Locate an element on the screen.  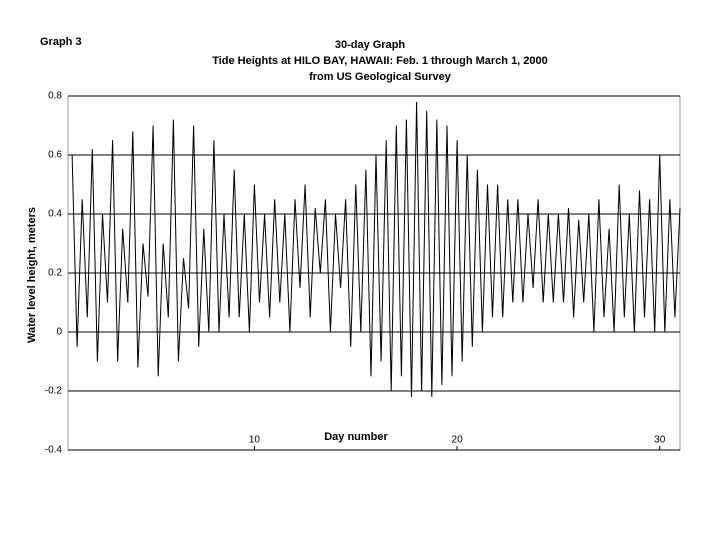
x-tick-label: 20 is located at coordinates (458, 440).